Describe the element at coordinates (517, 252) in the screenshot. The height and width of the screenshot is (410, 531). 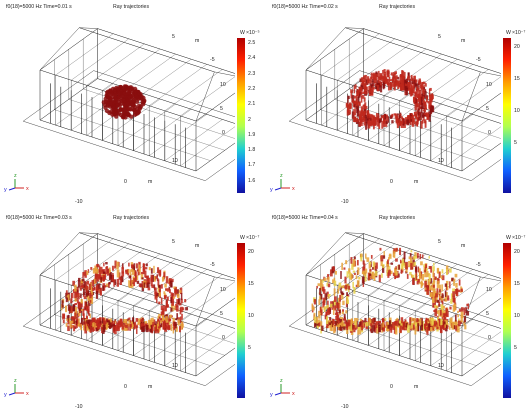
I see `colorbar-tick-label: 20` at that location.